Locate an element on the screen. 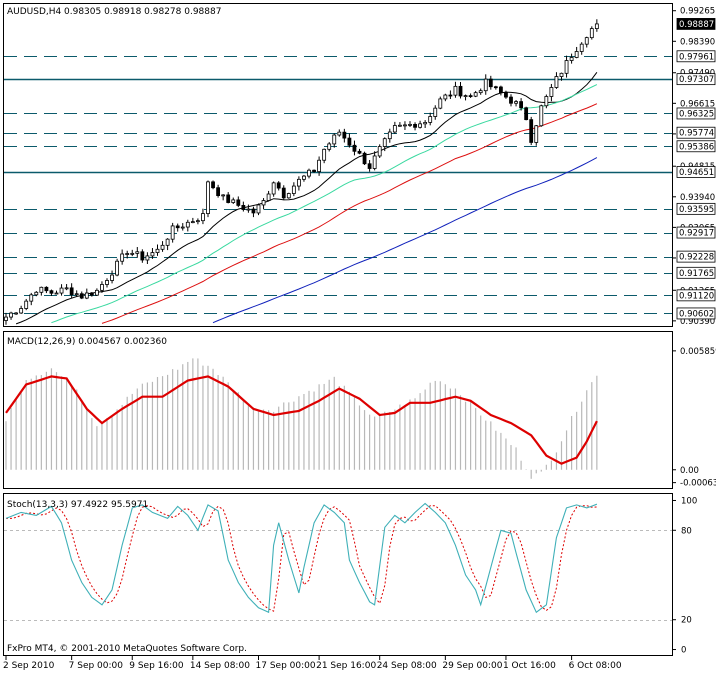 The height and width of the screenshot is (673, 716). chart-header-symbol: AUDUSD,H4 is located at coordinates (34, 12).